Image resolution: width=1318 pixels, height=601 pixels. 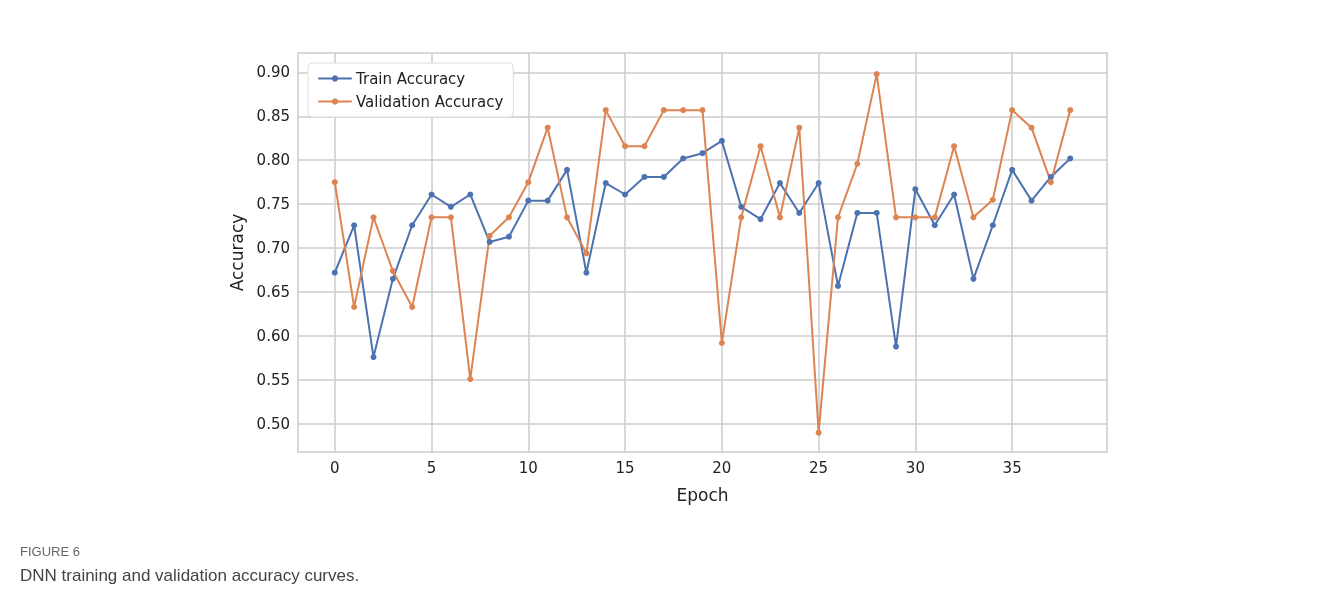 I want to click on y-tick-label: 0.70, so click(x=273, y=248).